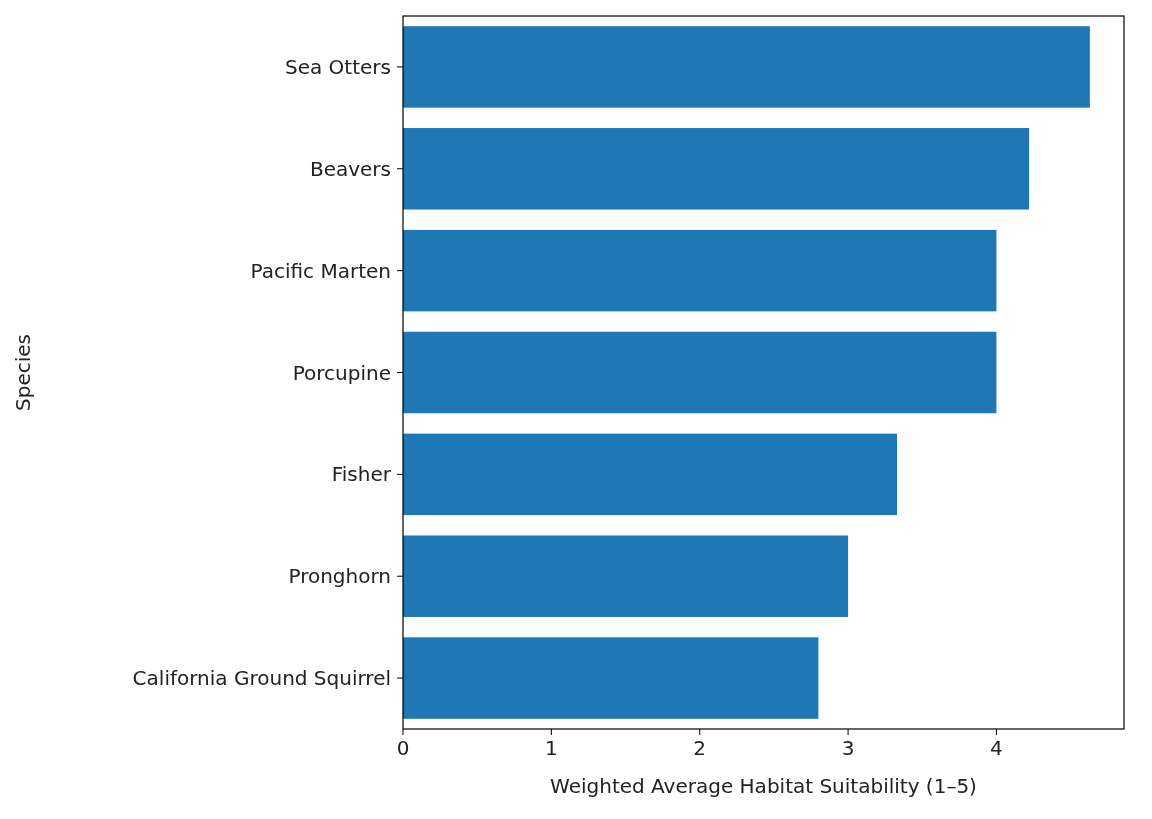 The image size is (1152, 819). Describe the element at coordinates (763, 786) in the screenshot. I see `x-axis-title: Weighted Average Habitat Suitability (1–5)` at that location.